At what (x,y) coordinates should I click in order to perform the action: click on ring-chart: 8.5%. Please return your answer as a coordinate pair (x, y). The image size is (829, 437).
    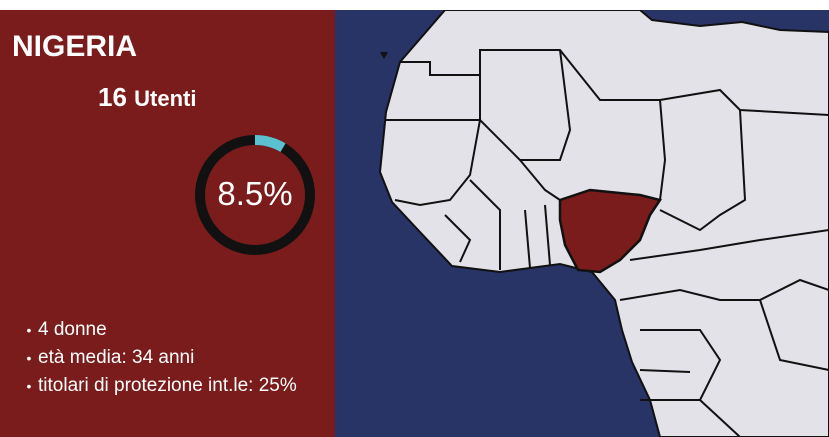
    Looking at the image, I should click on (255, 195).